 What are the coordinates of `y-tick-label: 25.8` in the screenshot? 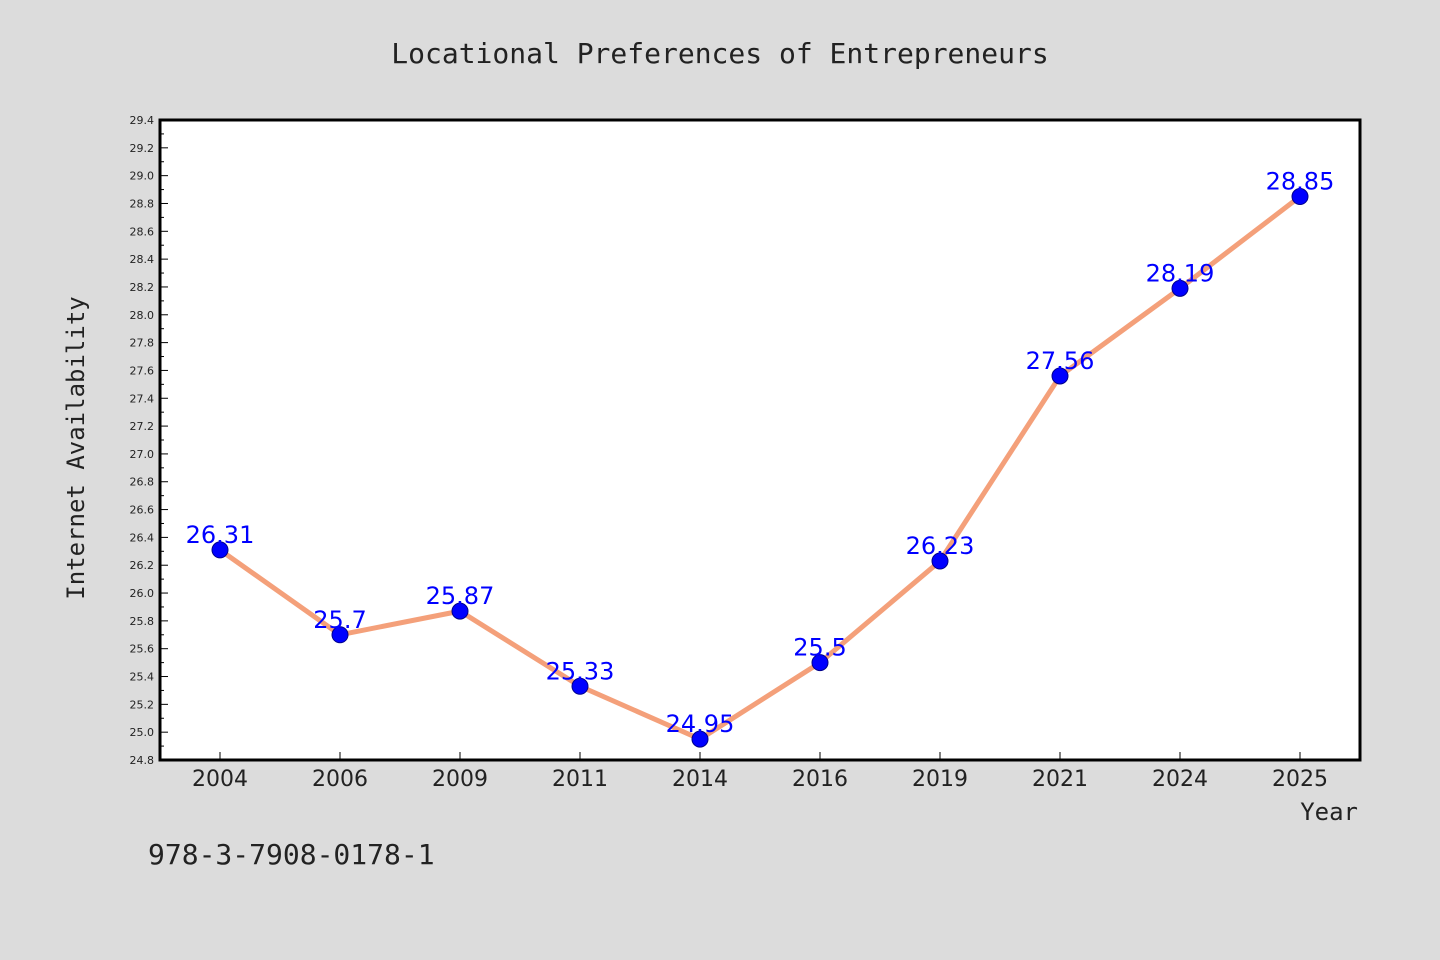 It's located at (142, 621).